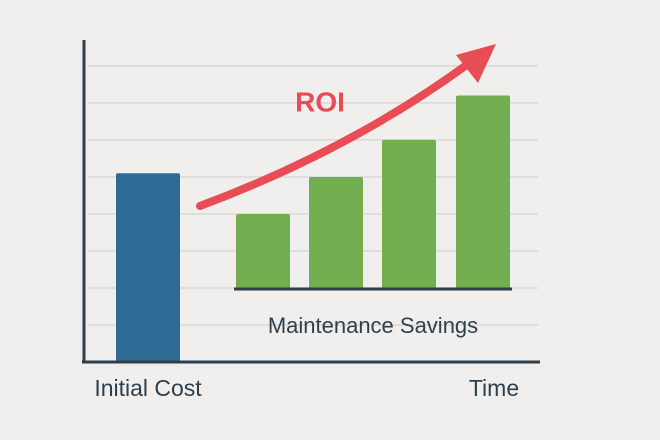 The width and height of the screenshot is (660, 440). What do you see at coordinates (320, 101) in the screenshot?
I see `annotation: ROI` at bounding box center [320, 101].